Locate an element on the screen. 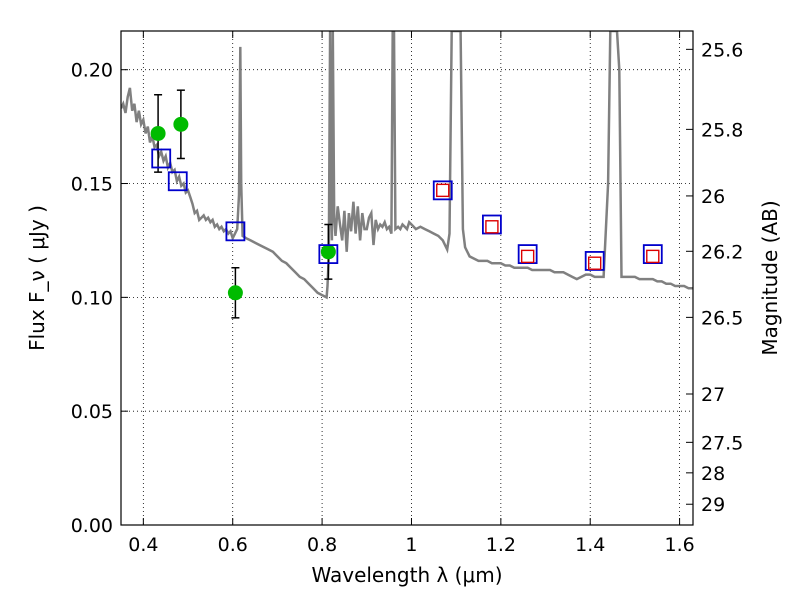 The width and height of the screenshot is (800, 600). x-tick-label: 1.6 is located at coordinates (679, 545).